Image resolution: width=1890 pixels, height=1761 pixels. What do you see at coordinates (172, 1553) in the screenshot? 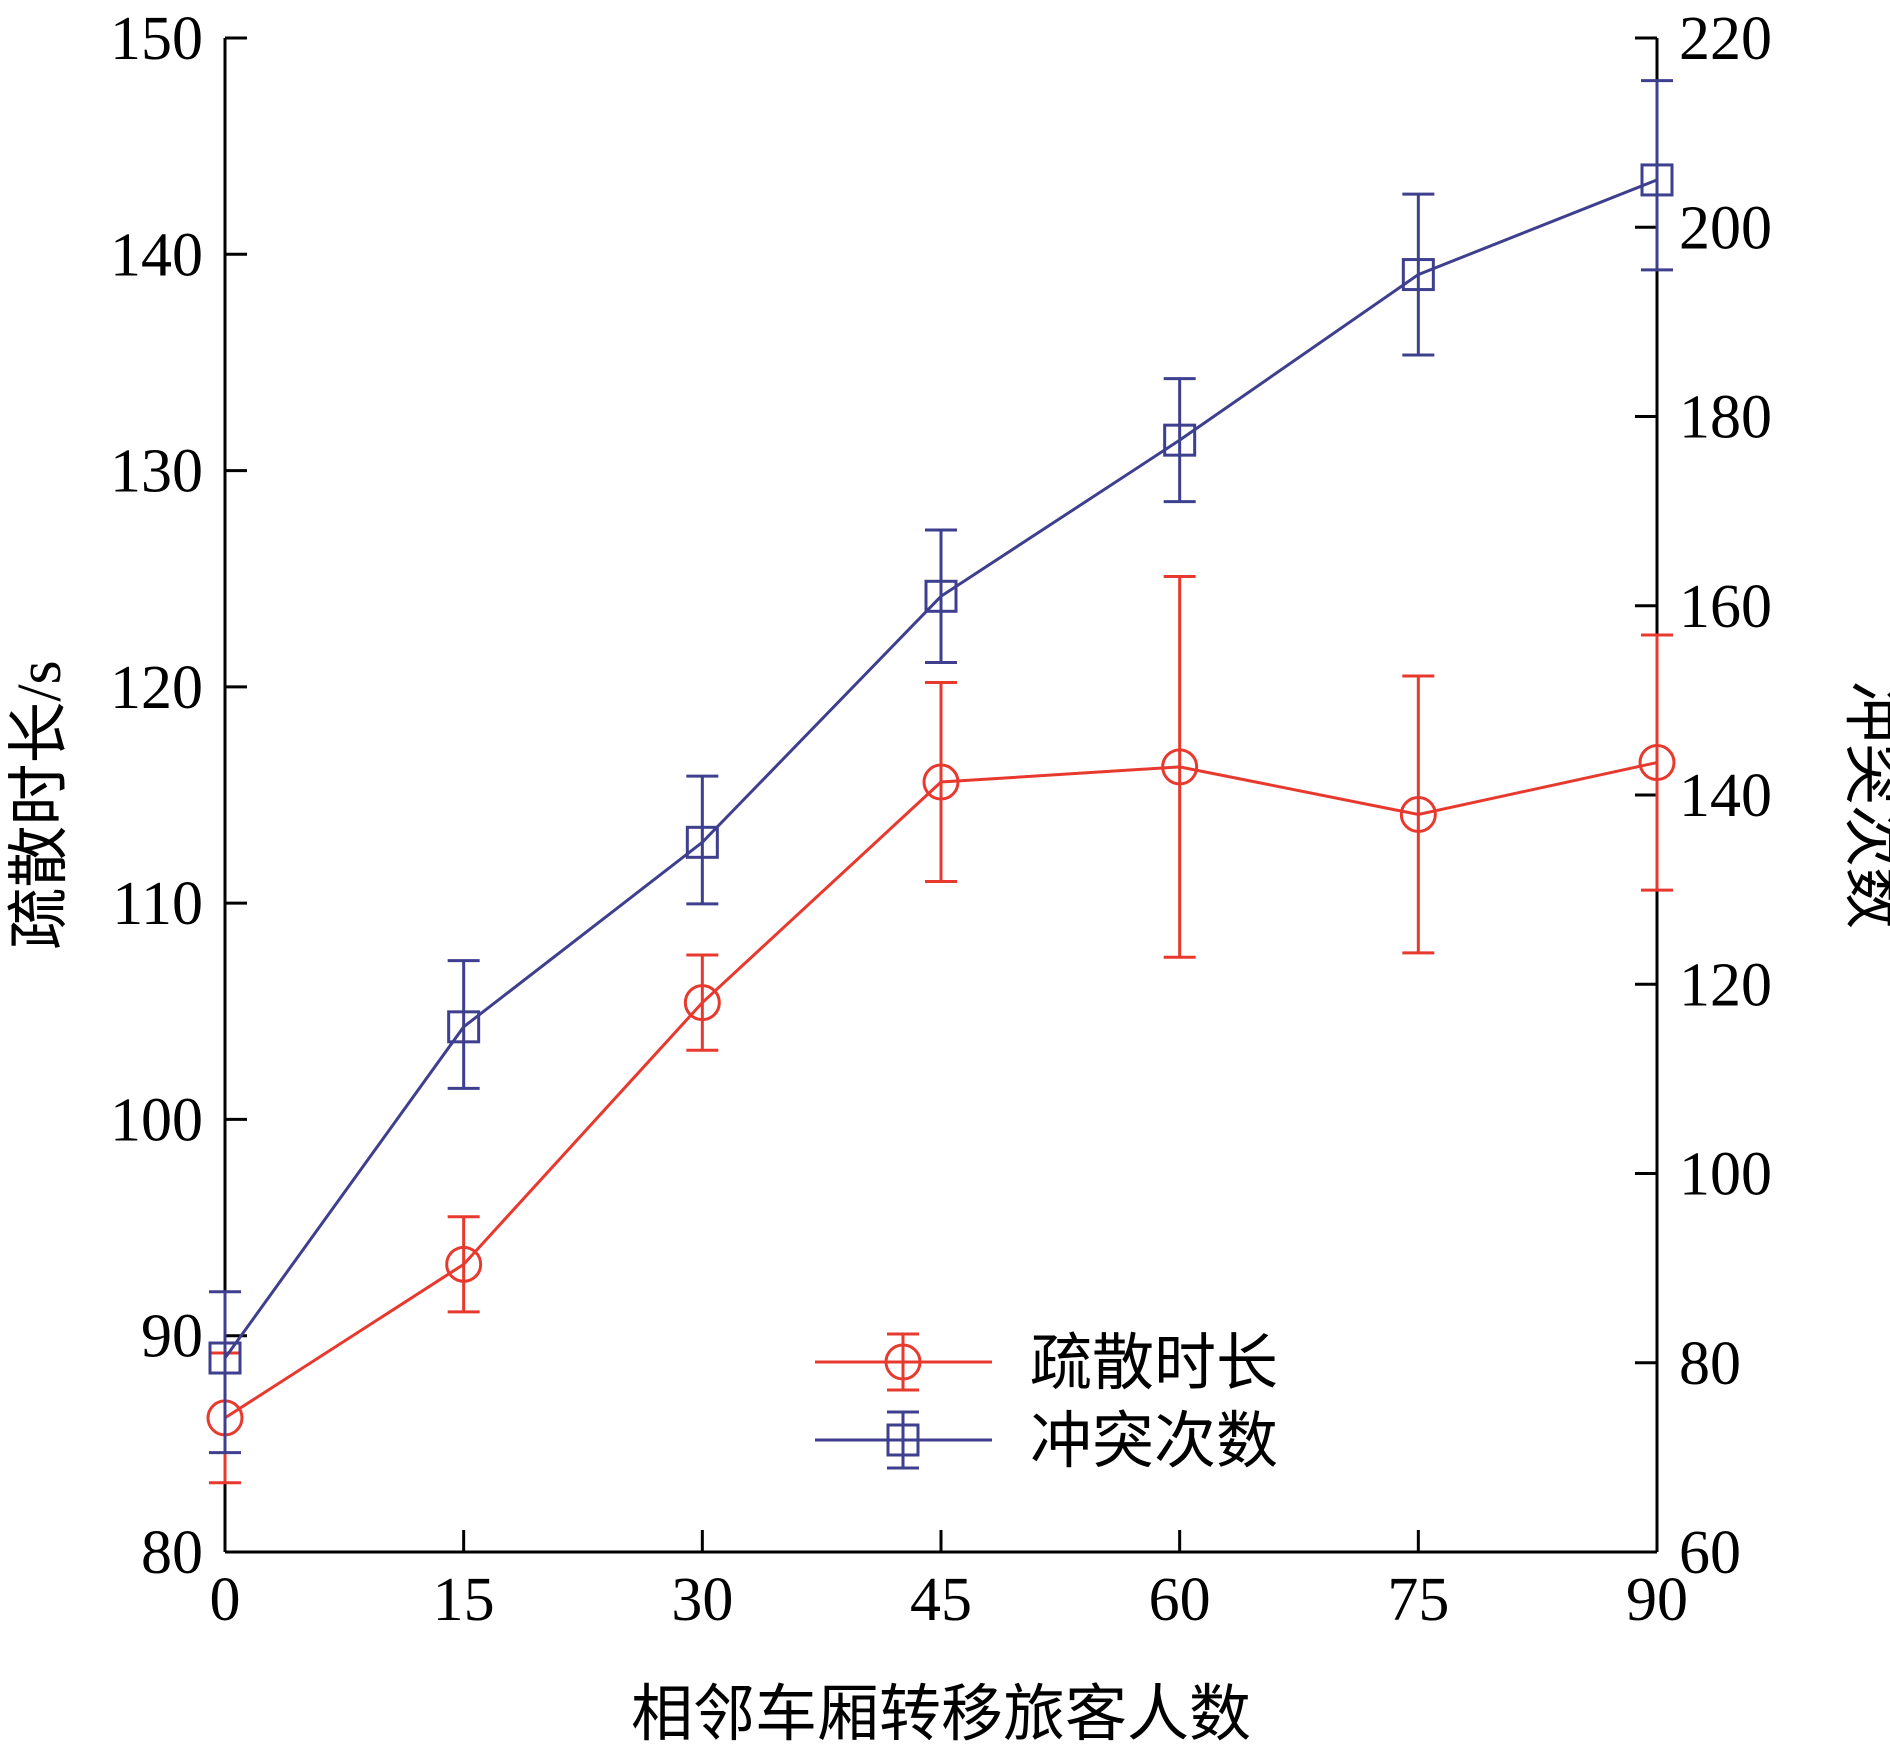
I see `y-left-tick-label: 80` at bounding box center [172, 1553].